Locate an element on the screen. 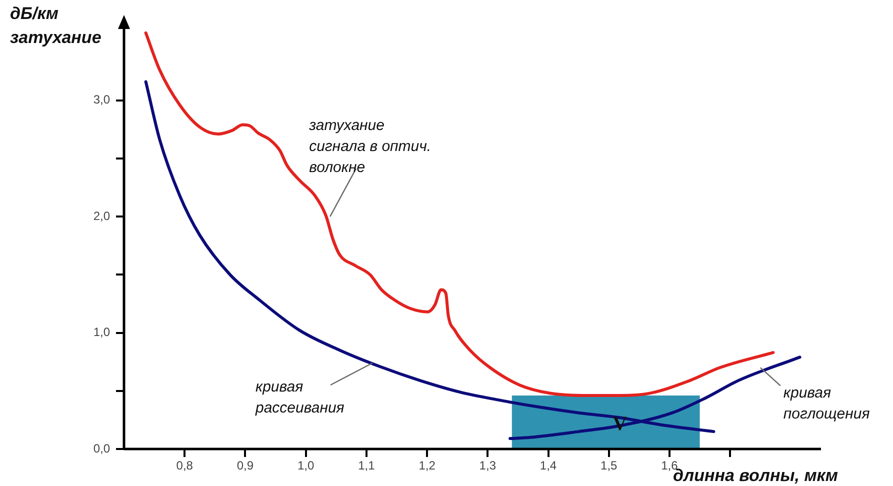 This screenshot has height=486, width=893. annotation: кривая поглощения is located at coordinates (826, 403).